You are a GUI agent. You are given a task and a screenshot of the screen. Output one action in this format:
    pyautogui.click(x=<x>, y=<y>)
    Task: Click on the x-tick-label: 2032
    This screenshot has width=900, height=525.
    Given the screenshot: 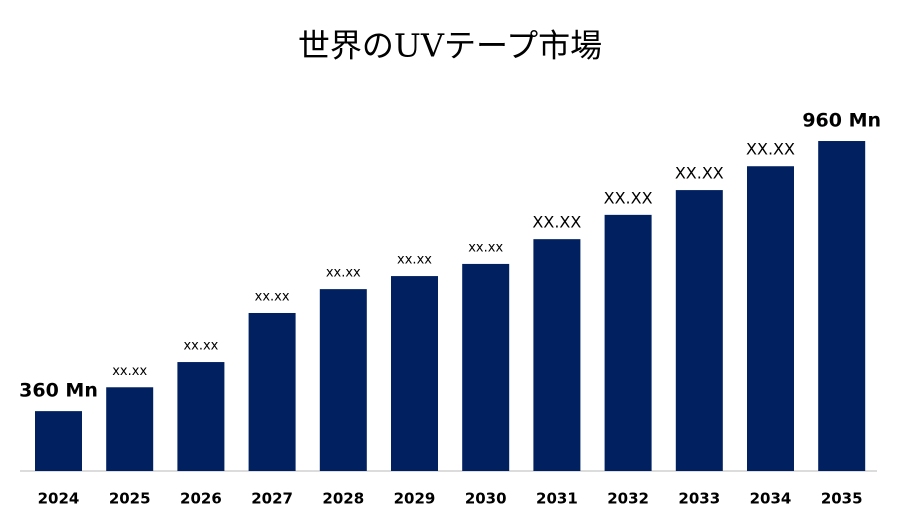 What is the action you would take?
    pyautogui.click(x=628, y=499)
    